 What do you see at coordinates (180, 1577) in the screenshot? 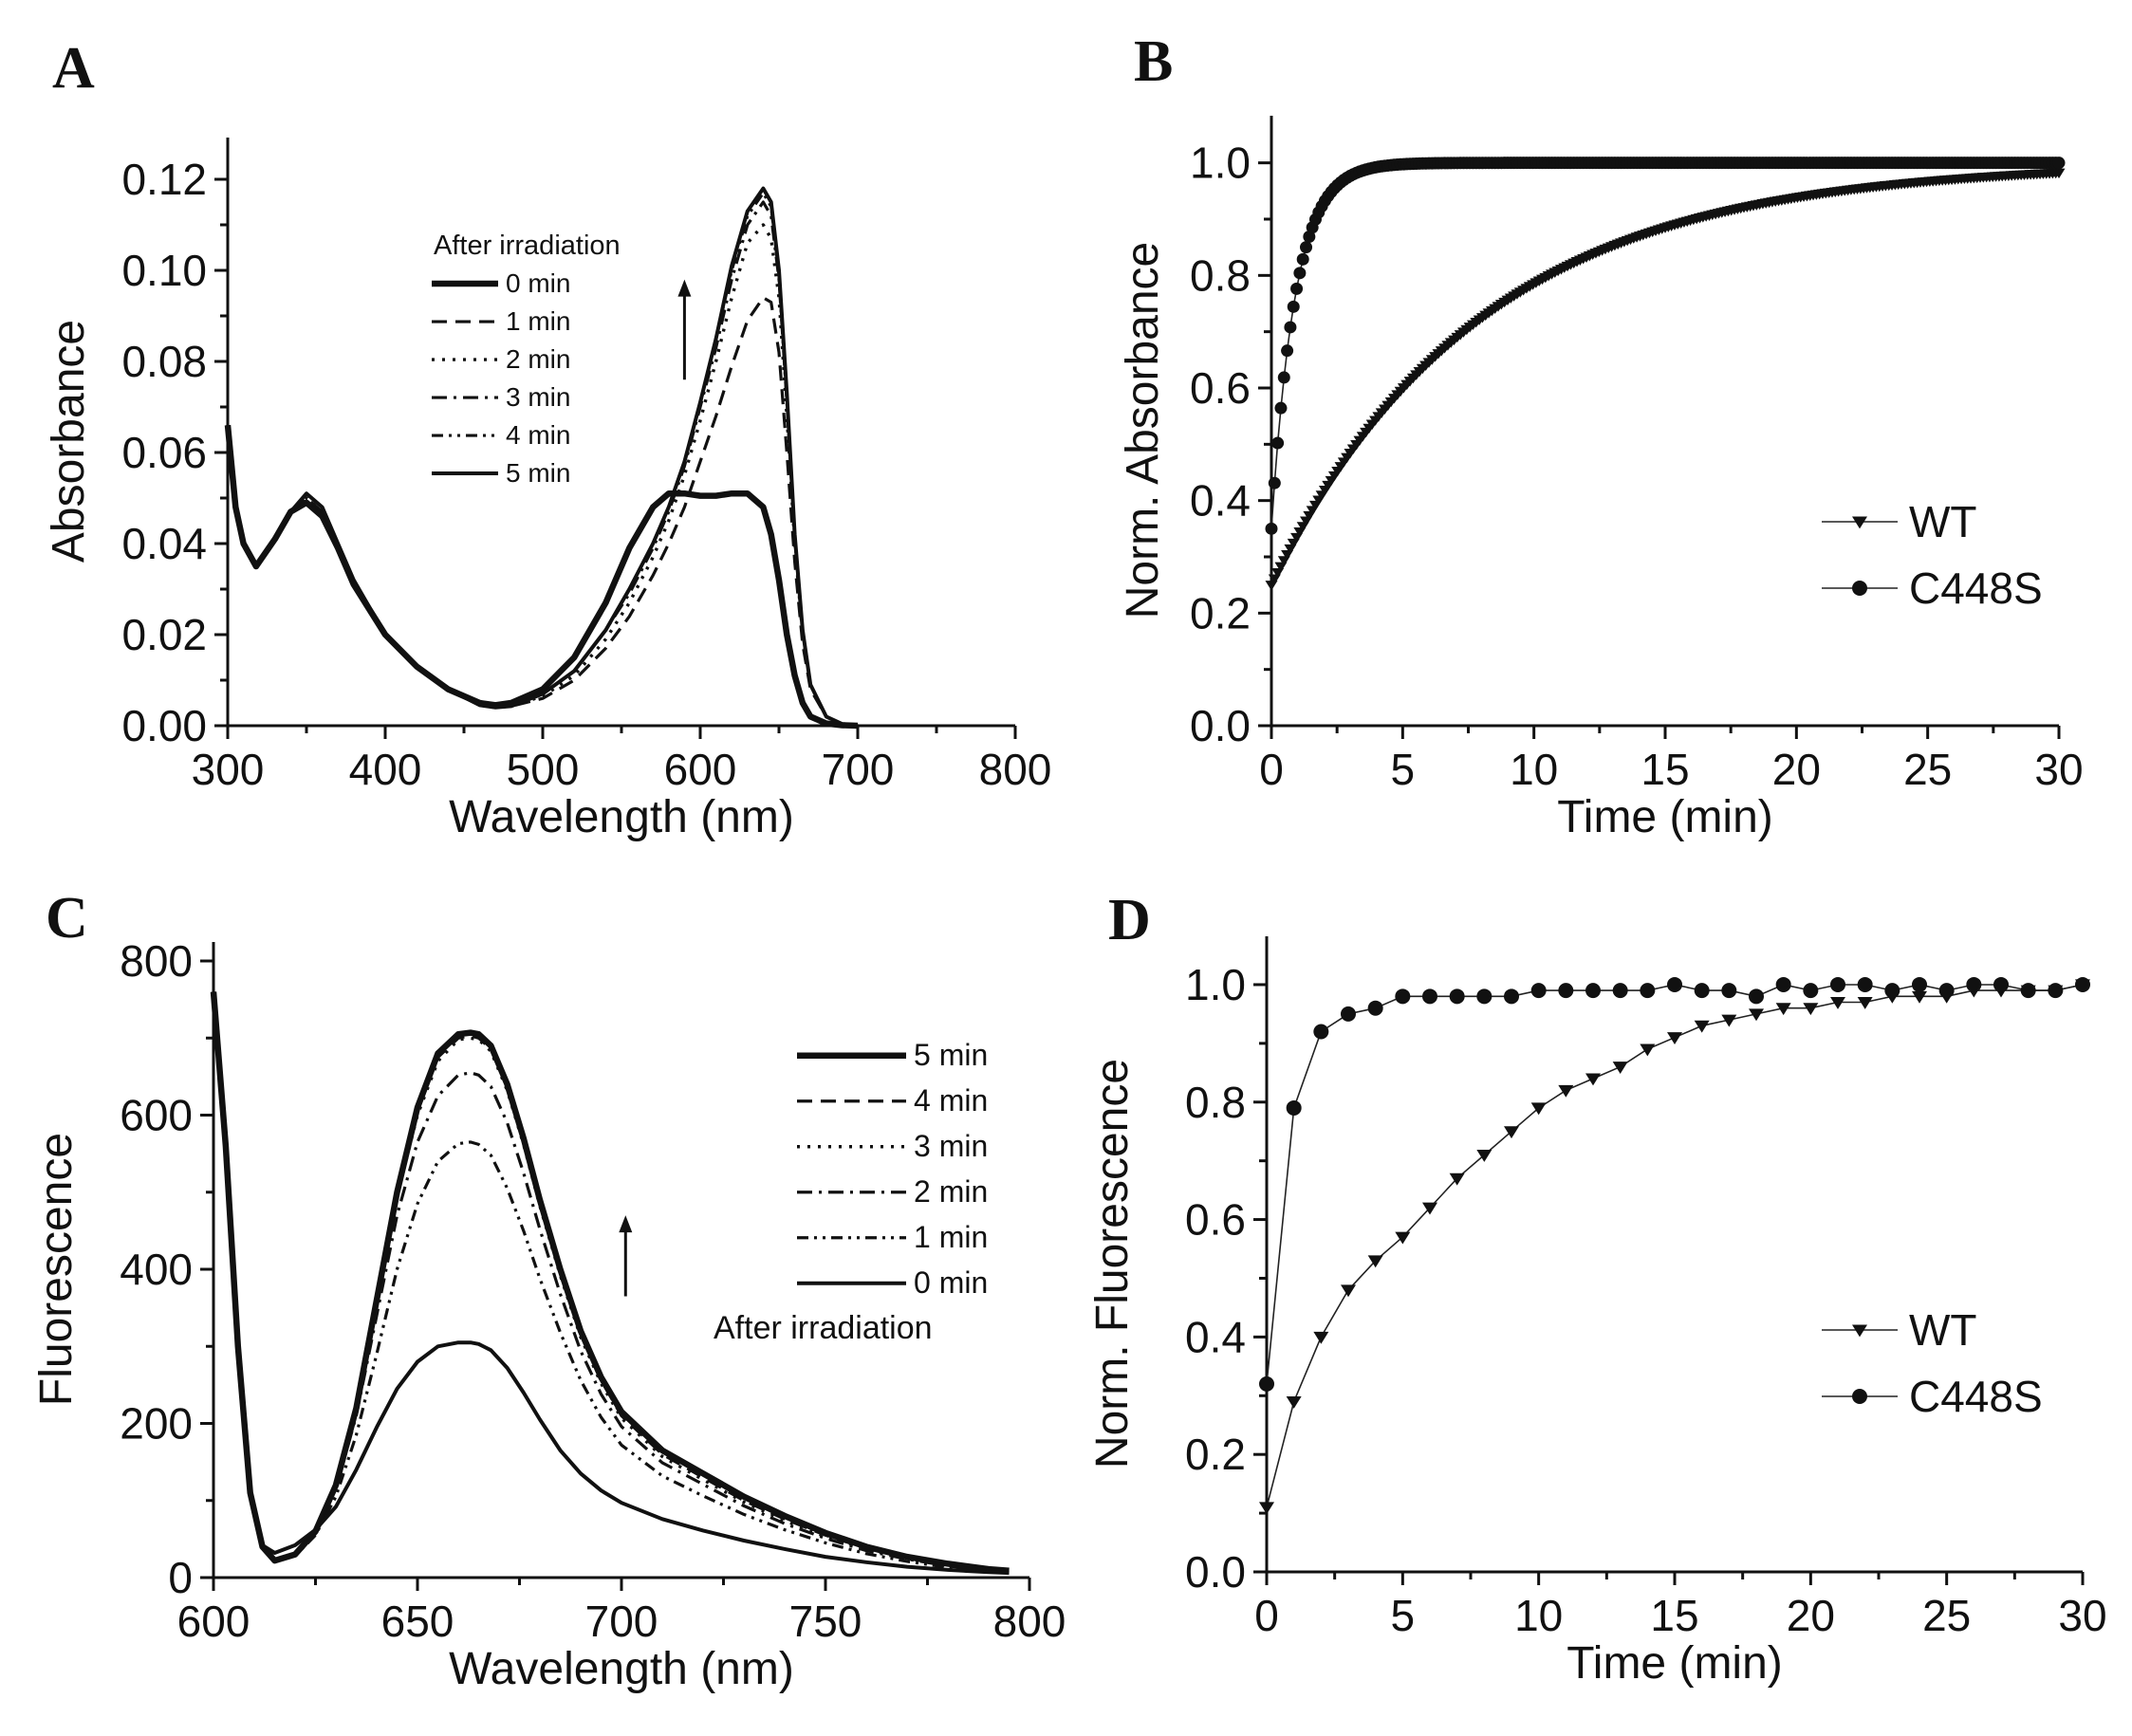
I see `y-tick-label: 0` at bounding box center [180, 1577].